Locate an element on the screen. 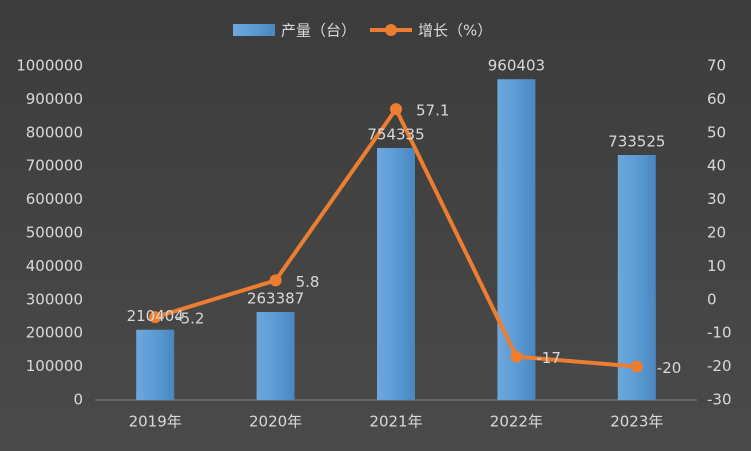  x-tick-label: 2022年 is located at coordinates (516, 422).